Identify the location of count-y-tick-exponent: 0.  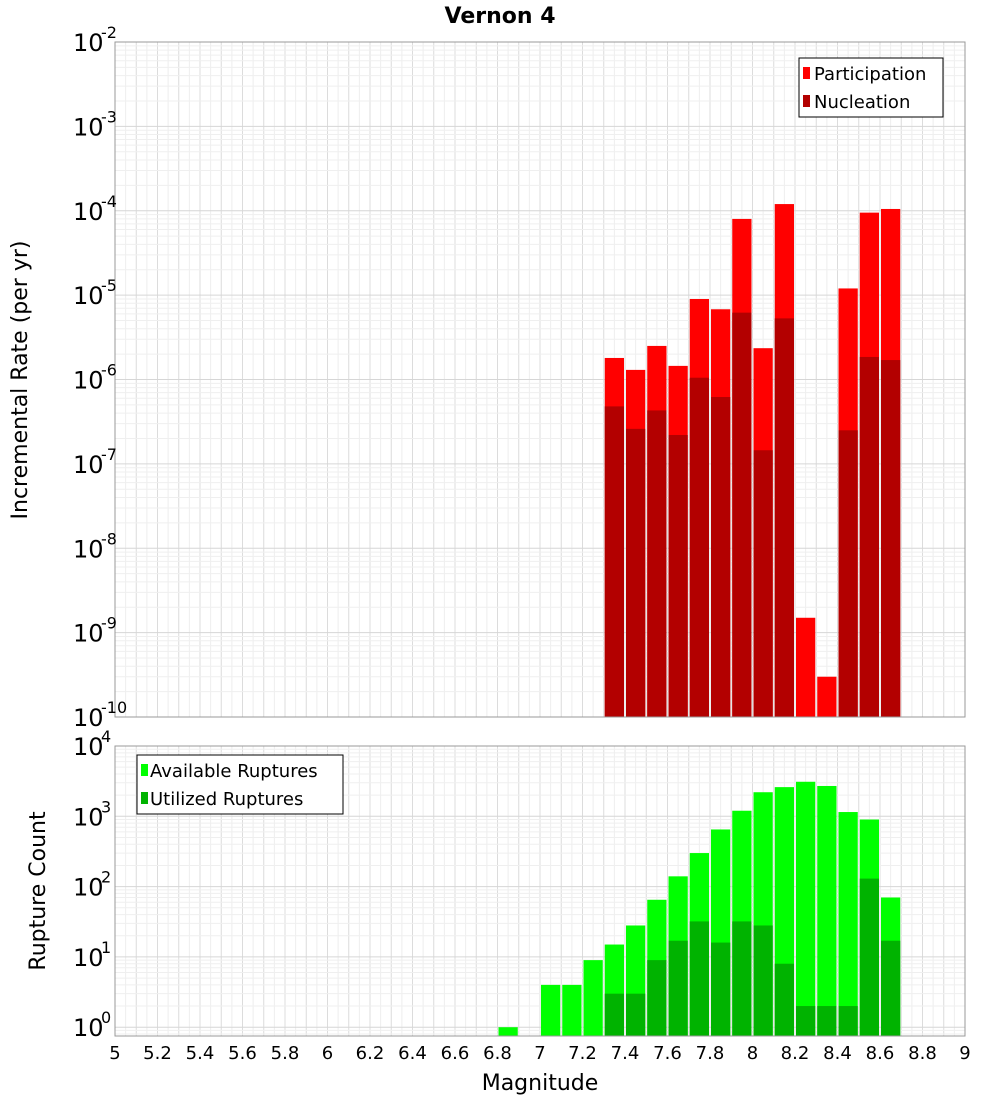
(106, 1017).